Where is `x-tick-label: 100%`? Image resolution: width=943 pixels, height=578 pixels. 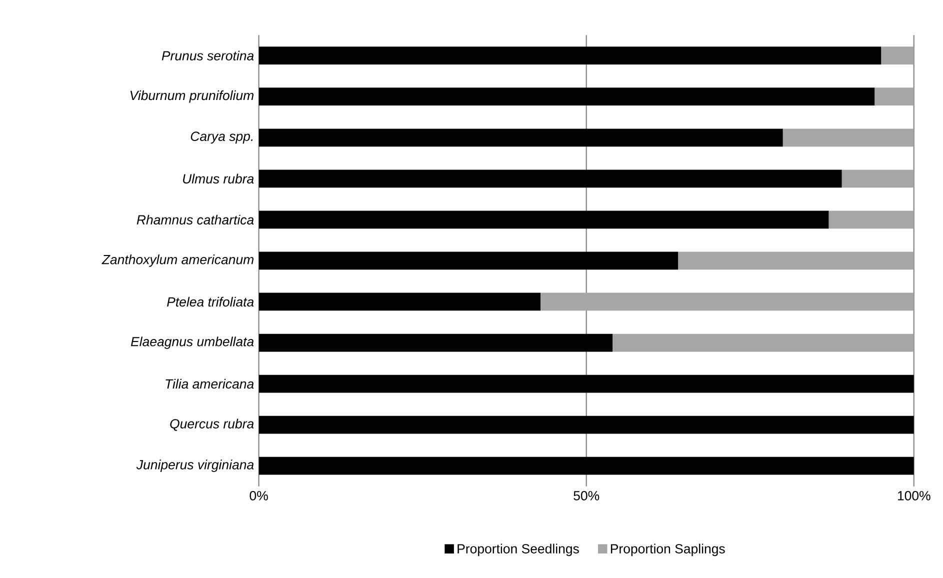
x-tick-label: 100% is located at coordinates (914, 496).